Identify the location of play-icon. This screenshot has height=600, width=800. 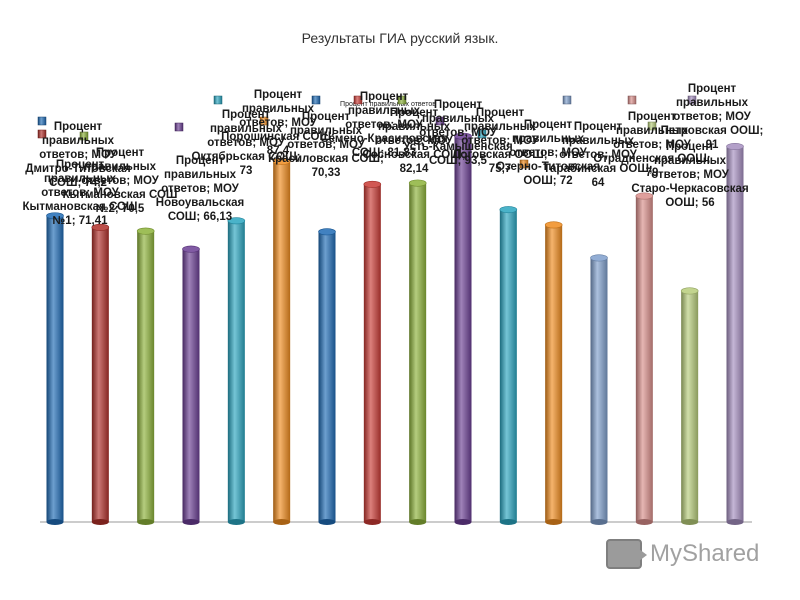
(626, 554).